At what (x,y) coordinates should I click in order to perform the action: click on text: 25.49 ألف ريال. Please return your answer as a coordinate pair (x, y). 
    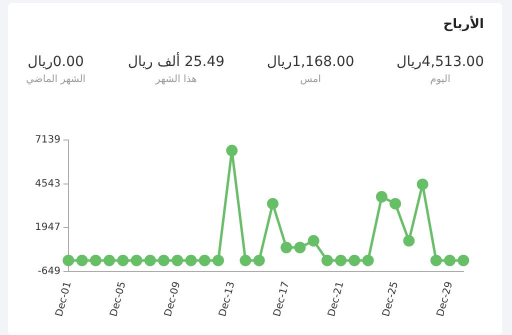
    Looking at the image, I should click on (176, 62).